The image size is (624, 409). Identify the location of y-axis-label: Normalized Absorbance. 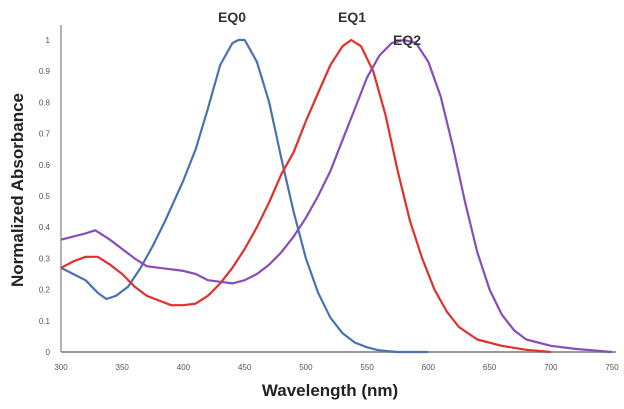
(17, 190).